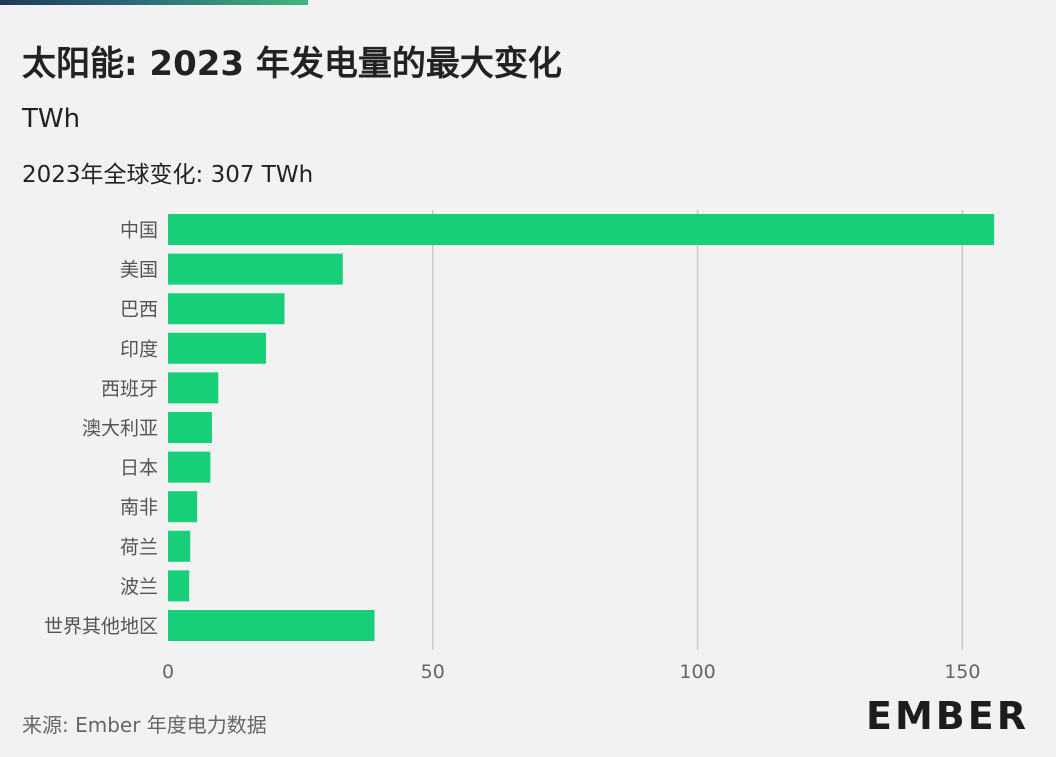 Image resolution: width=1056 pixels, height=757 pixels. Describe the element at coordinates (154, 2) in the screenshot. I see `top-accent-bar` at that location.